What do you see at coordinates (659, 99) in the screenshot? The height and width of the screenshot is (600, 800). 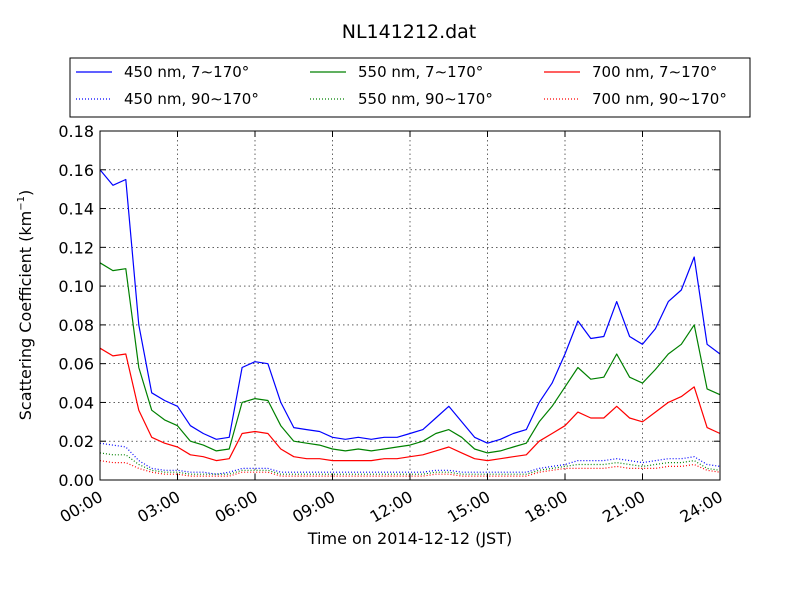 I see `legend-label-5: 700 nm, 90∼170°` at bounding box center [659, 99].